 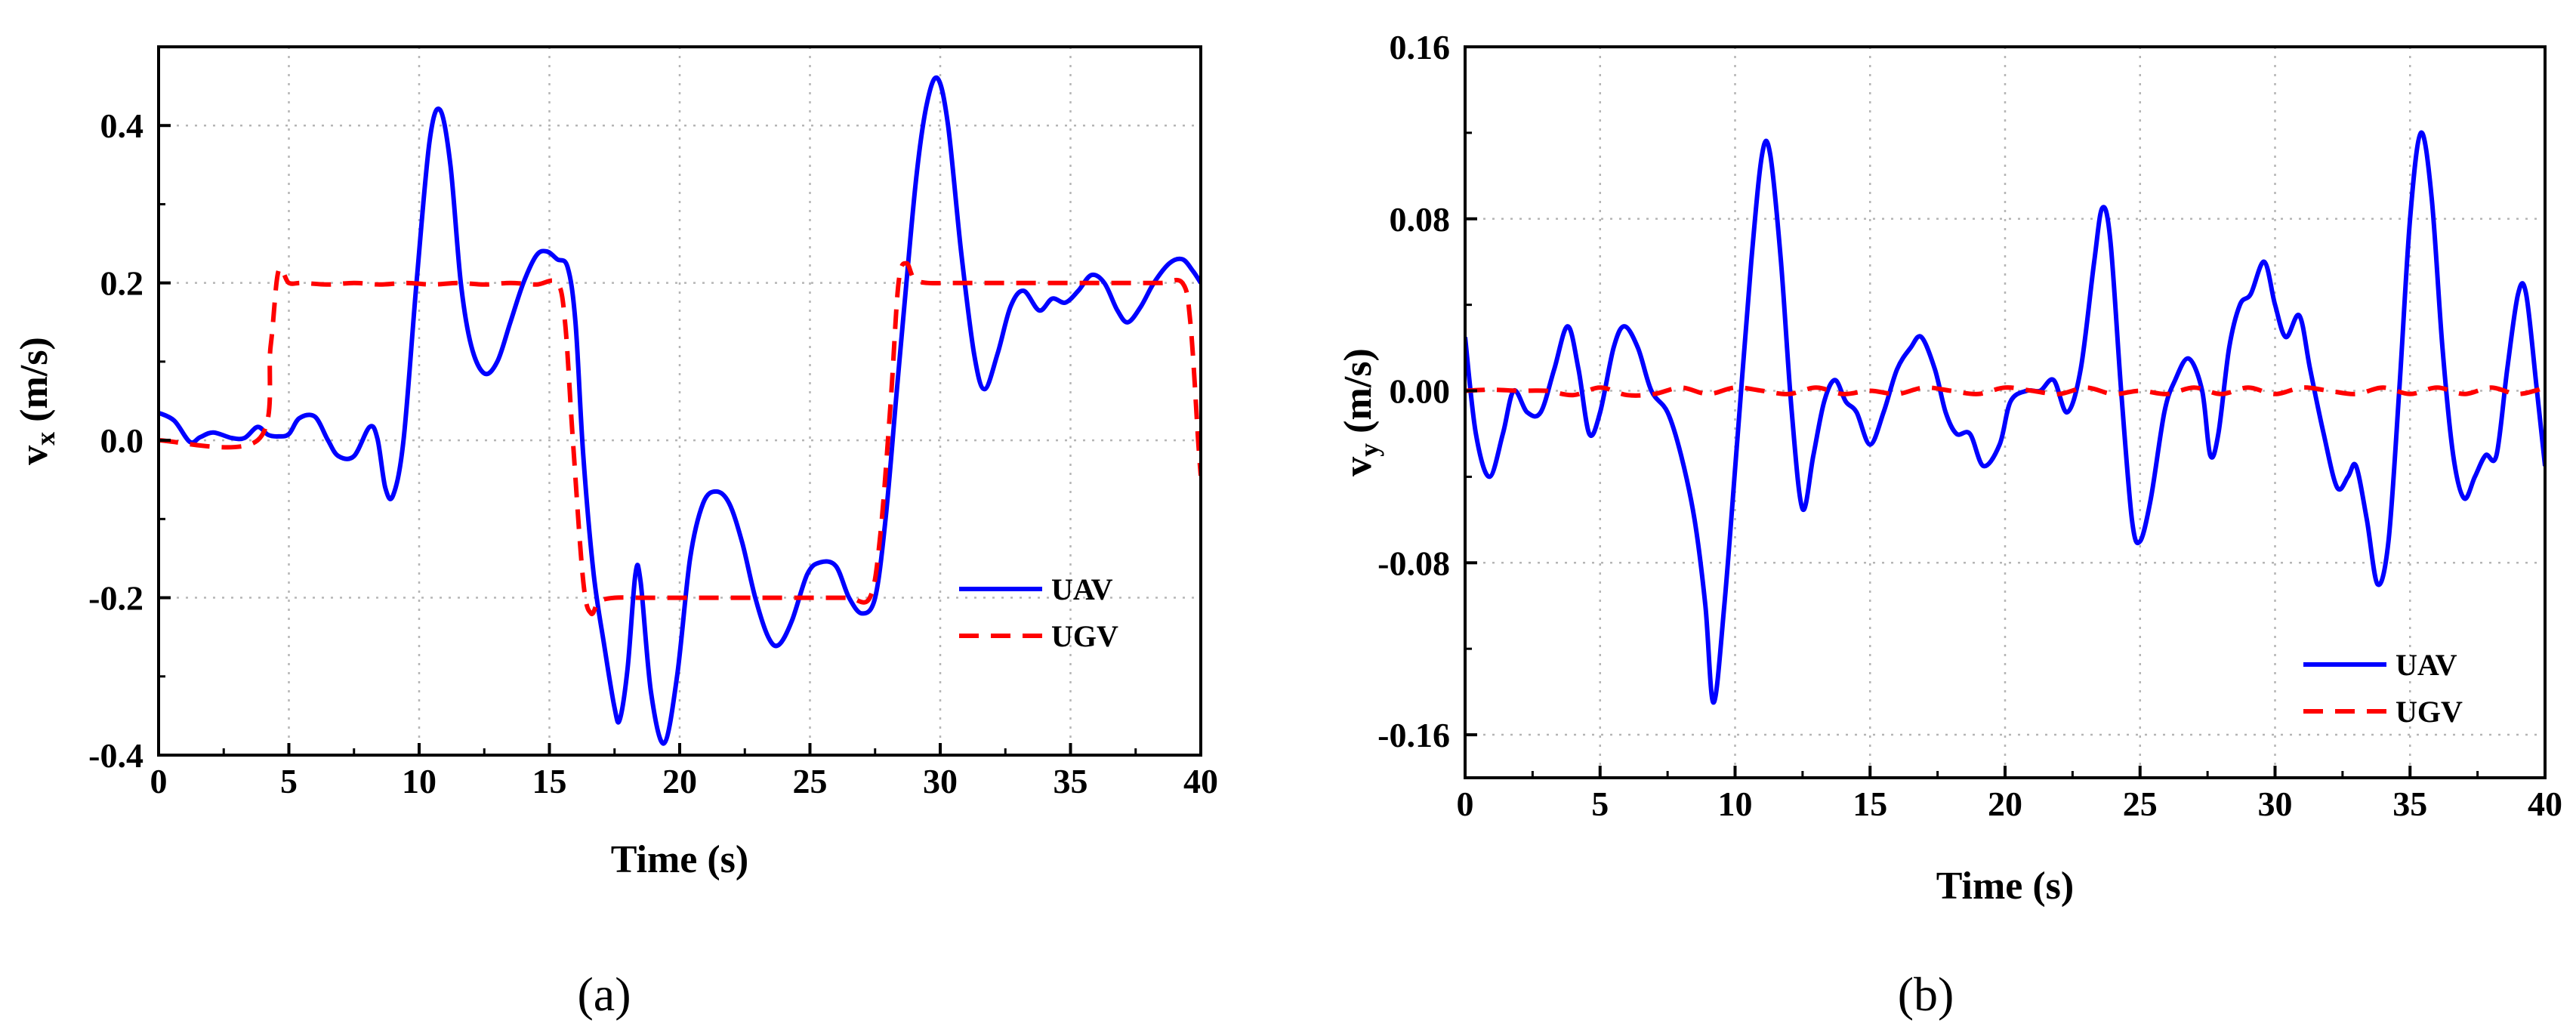 I want to click on y-axis-title: vx (m/s), so click(x=36, y=401).